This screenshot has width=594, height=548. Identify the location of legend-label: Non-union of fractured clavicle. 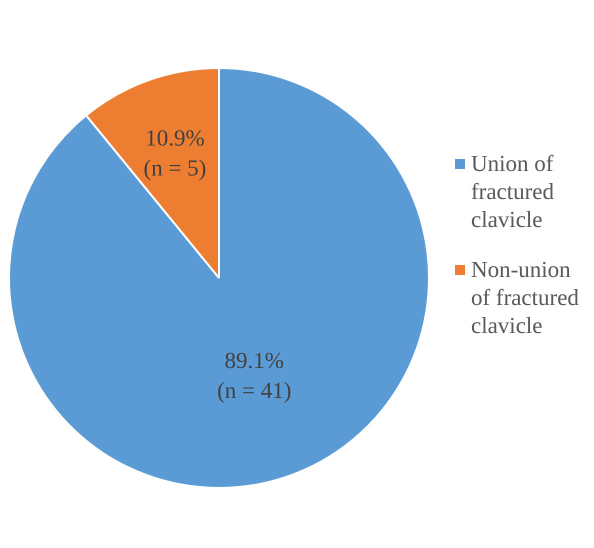
(525, 298).